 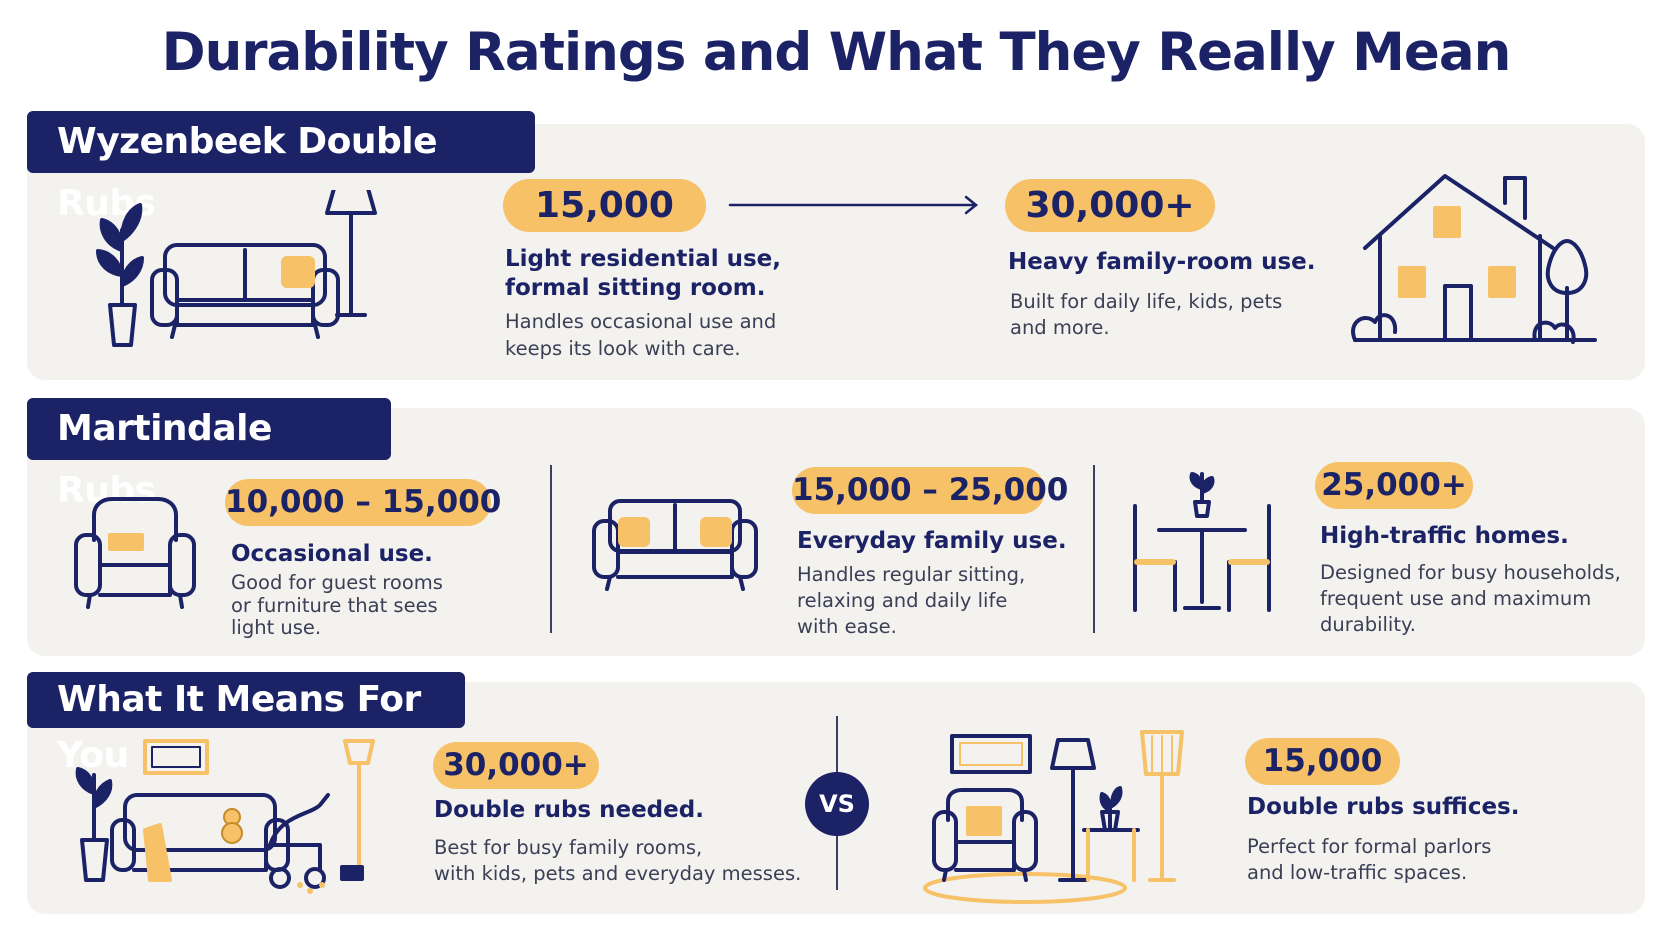 I want to click on martindale-item-3-value: 25,000+, so click(x=1394, y=485).